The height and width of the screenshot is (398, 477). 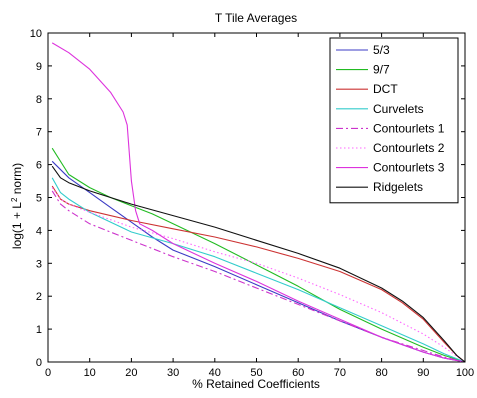 I want to click on legend-label-5-3: 5/3, so click(x=381, y=50).